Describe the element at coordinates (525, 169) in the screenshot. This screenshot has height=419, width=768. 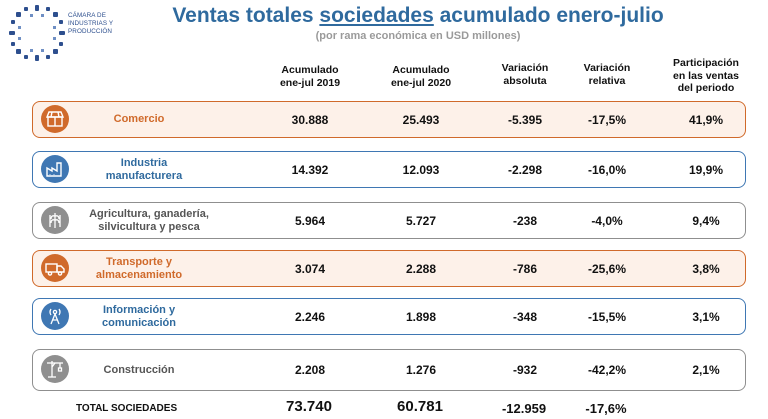
I see `cell-absolute: -2.298` at that location.